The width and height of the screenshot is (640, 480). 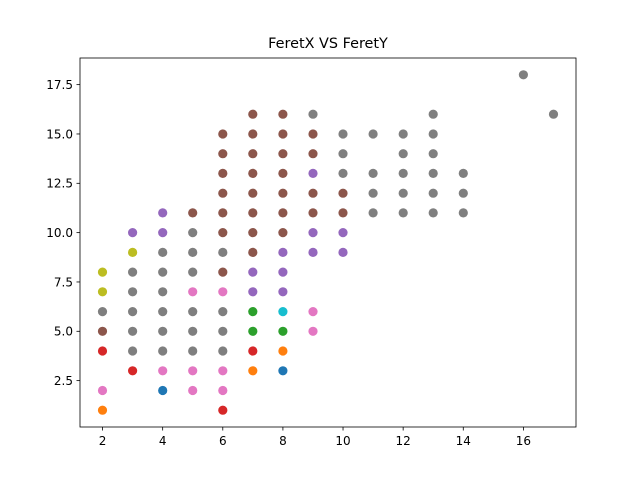 What do you see at coordinates (59, 184) in the screenshot?
I see `y-tick-label: 12.5` at bounding box center [59, 184].